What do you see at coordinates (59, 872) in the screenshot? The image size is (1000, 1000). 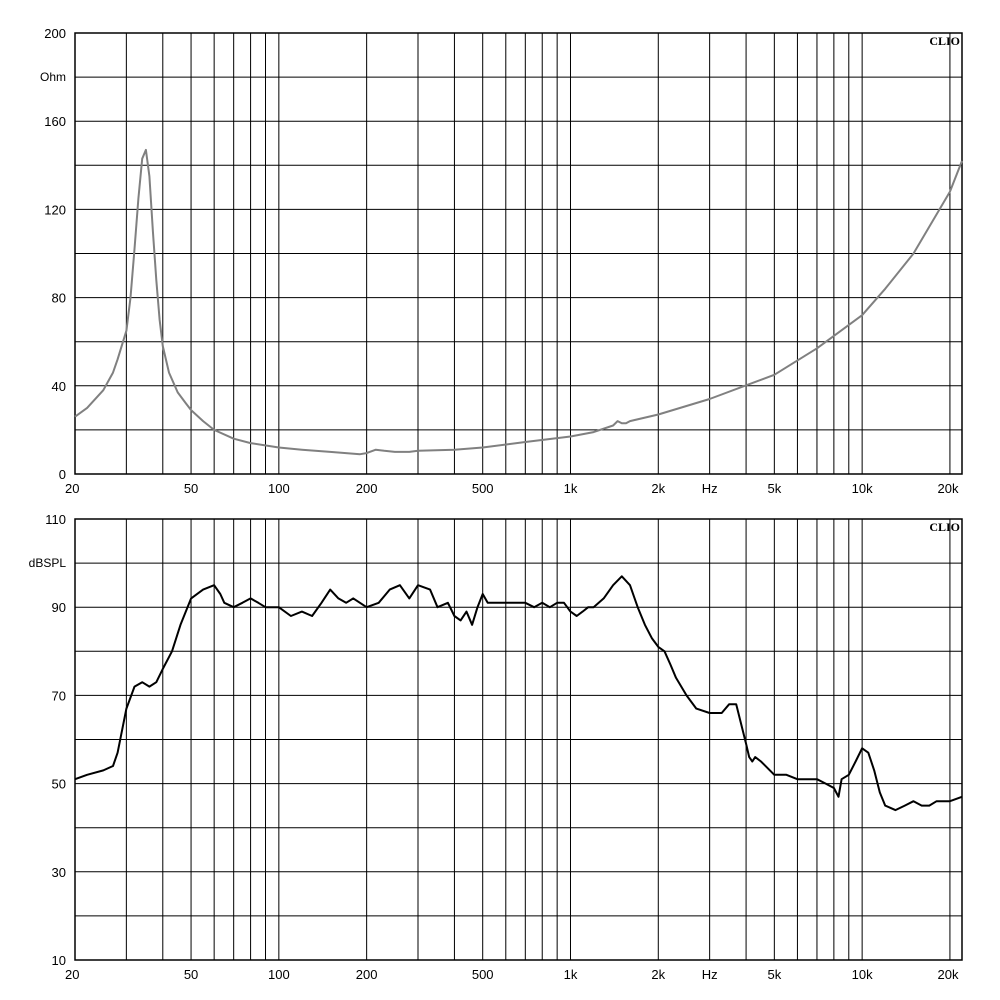 I see `y-tick-label: 30` at bounding box center [59, 872].